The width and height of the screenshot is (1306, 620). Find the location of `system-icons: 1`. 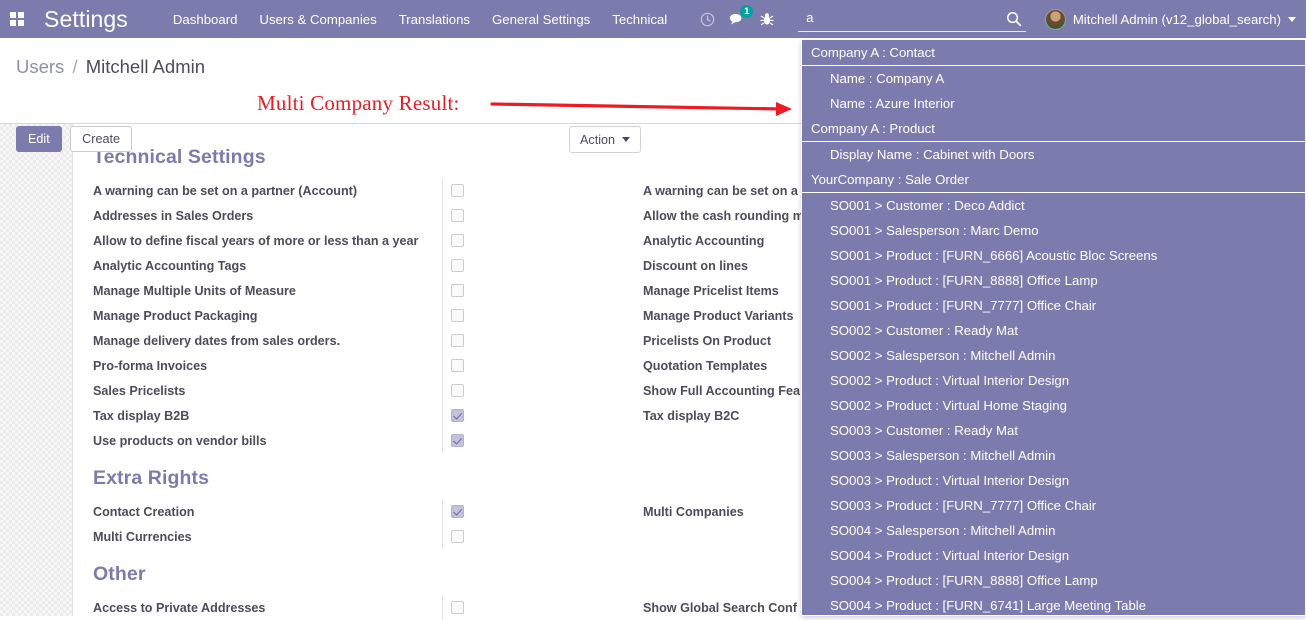

system-icons: 1 is located at coordinates (737, 19).